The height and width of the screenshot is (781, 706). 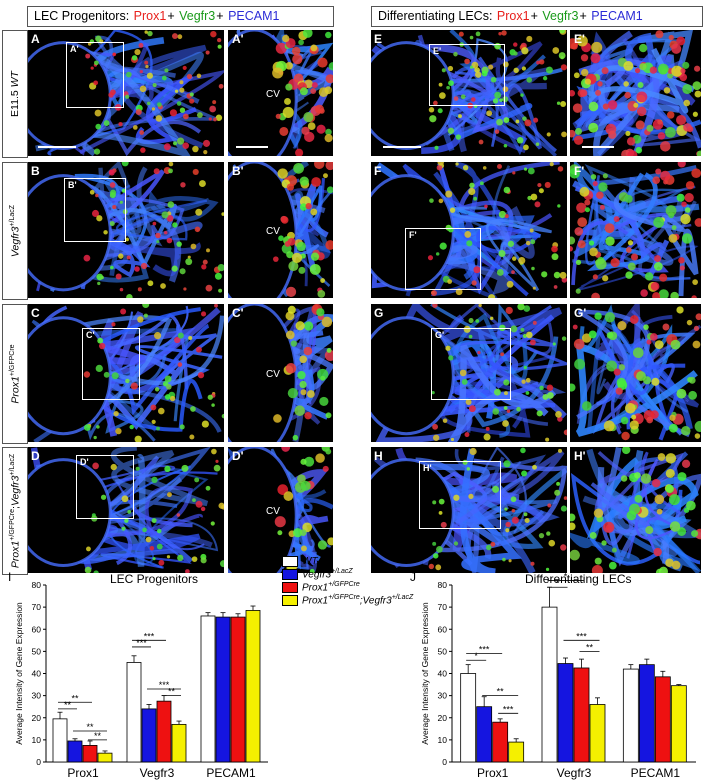 I want to click on inset-box-g, so click(x=471, y=364).